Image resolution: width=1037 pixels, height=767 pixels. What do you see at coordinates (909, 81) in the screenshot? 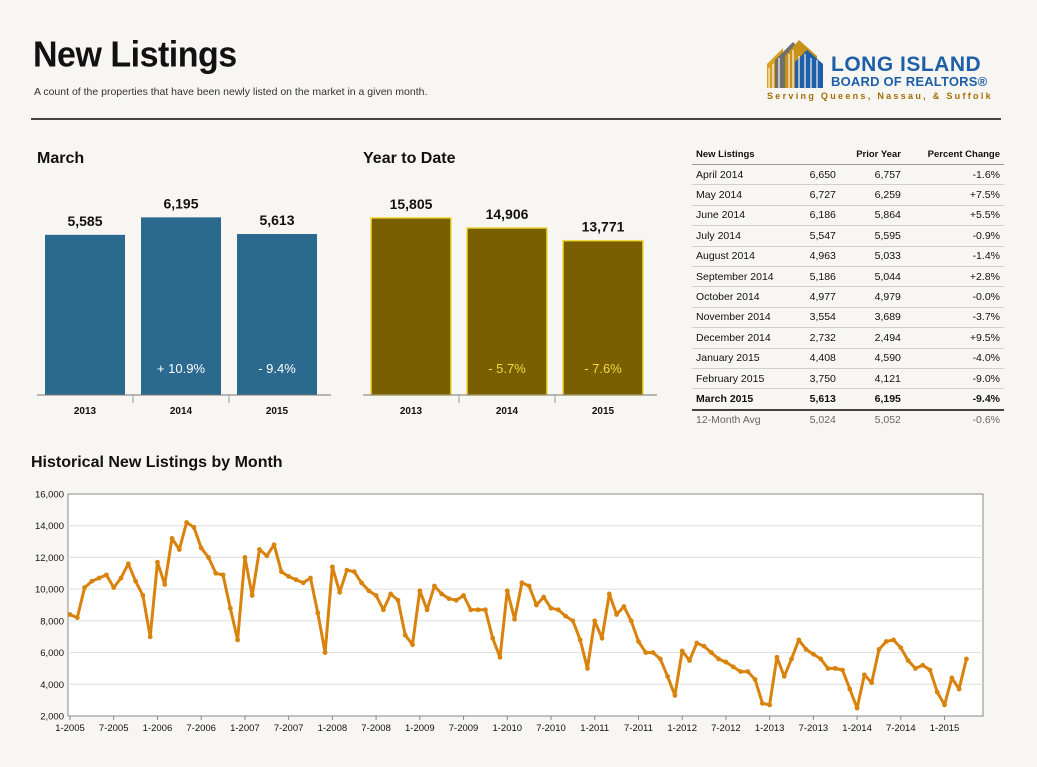
I see `logo-line-2: BOARD OF REALTORS®` at bounding box center [909, 81].